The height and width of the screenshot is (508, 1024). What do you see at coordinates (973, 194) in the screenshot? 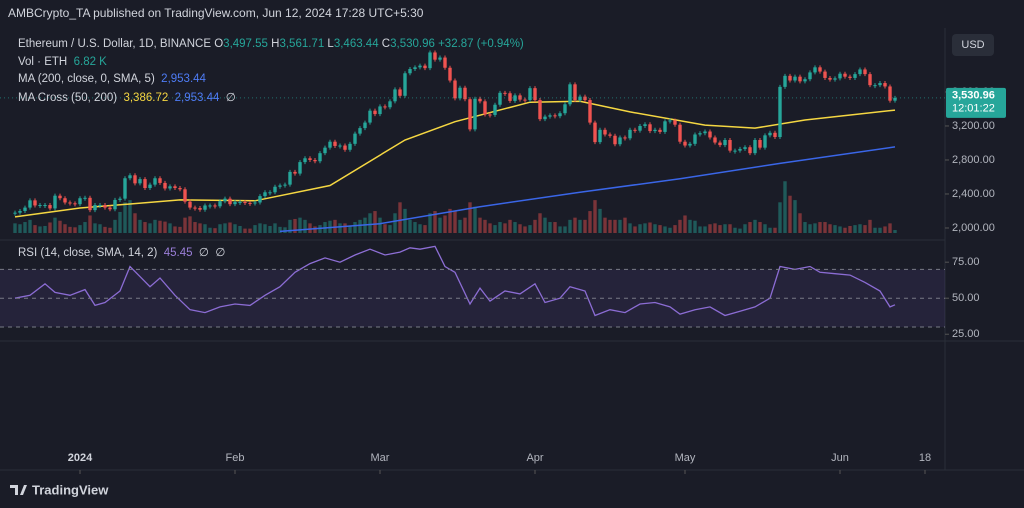
I see `y-tick-label: 2,400.00` at bounding box center [973, 194].